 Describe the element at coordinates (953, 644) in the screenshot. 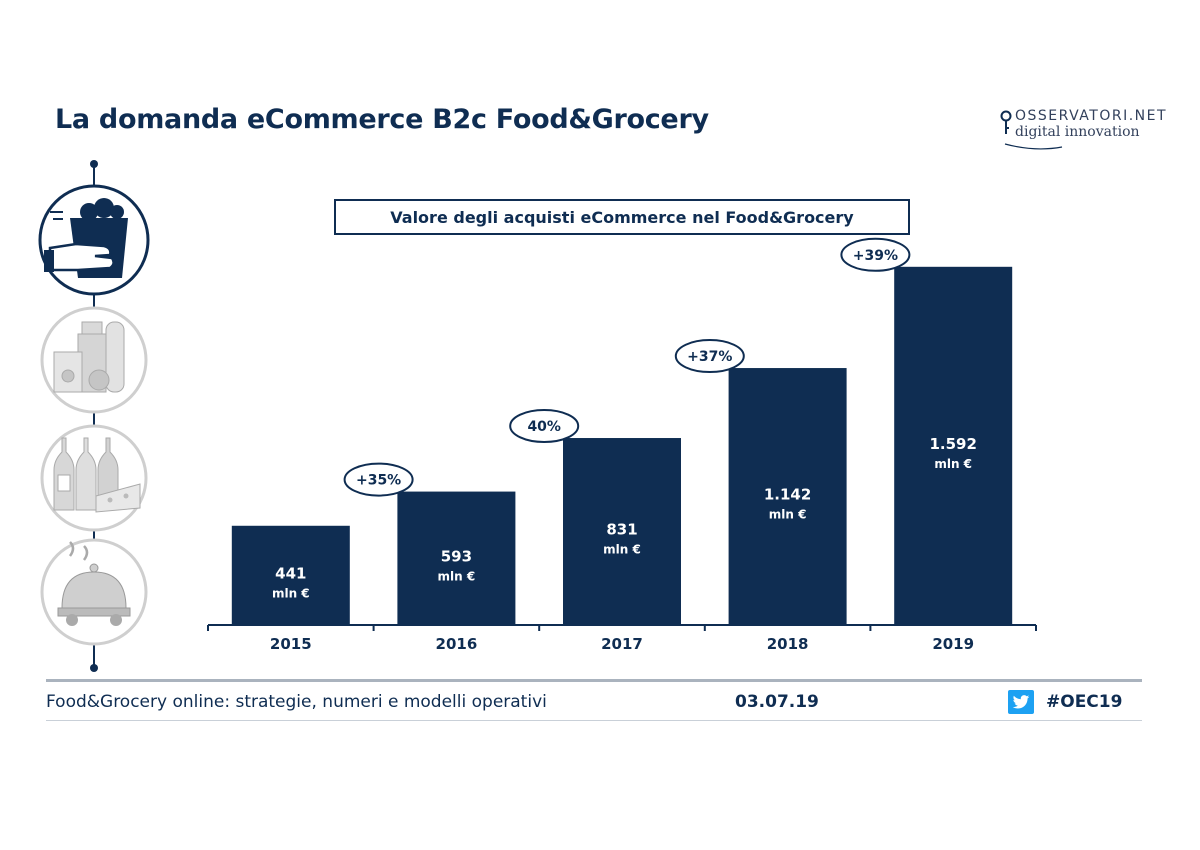

I see `x-tick-label: 2019` at that location.